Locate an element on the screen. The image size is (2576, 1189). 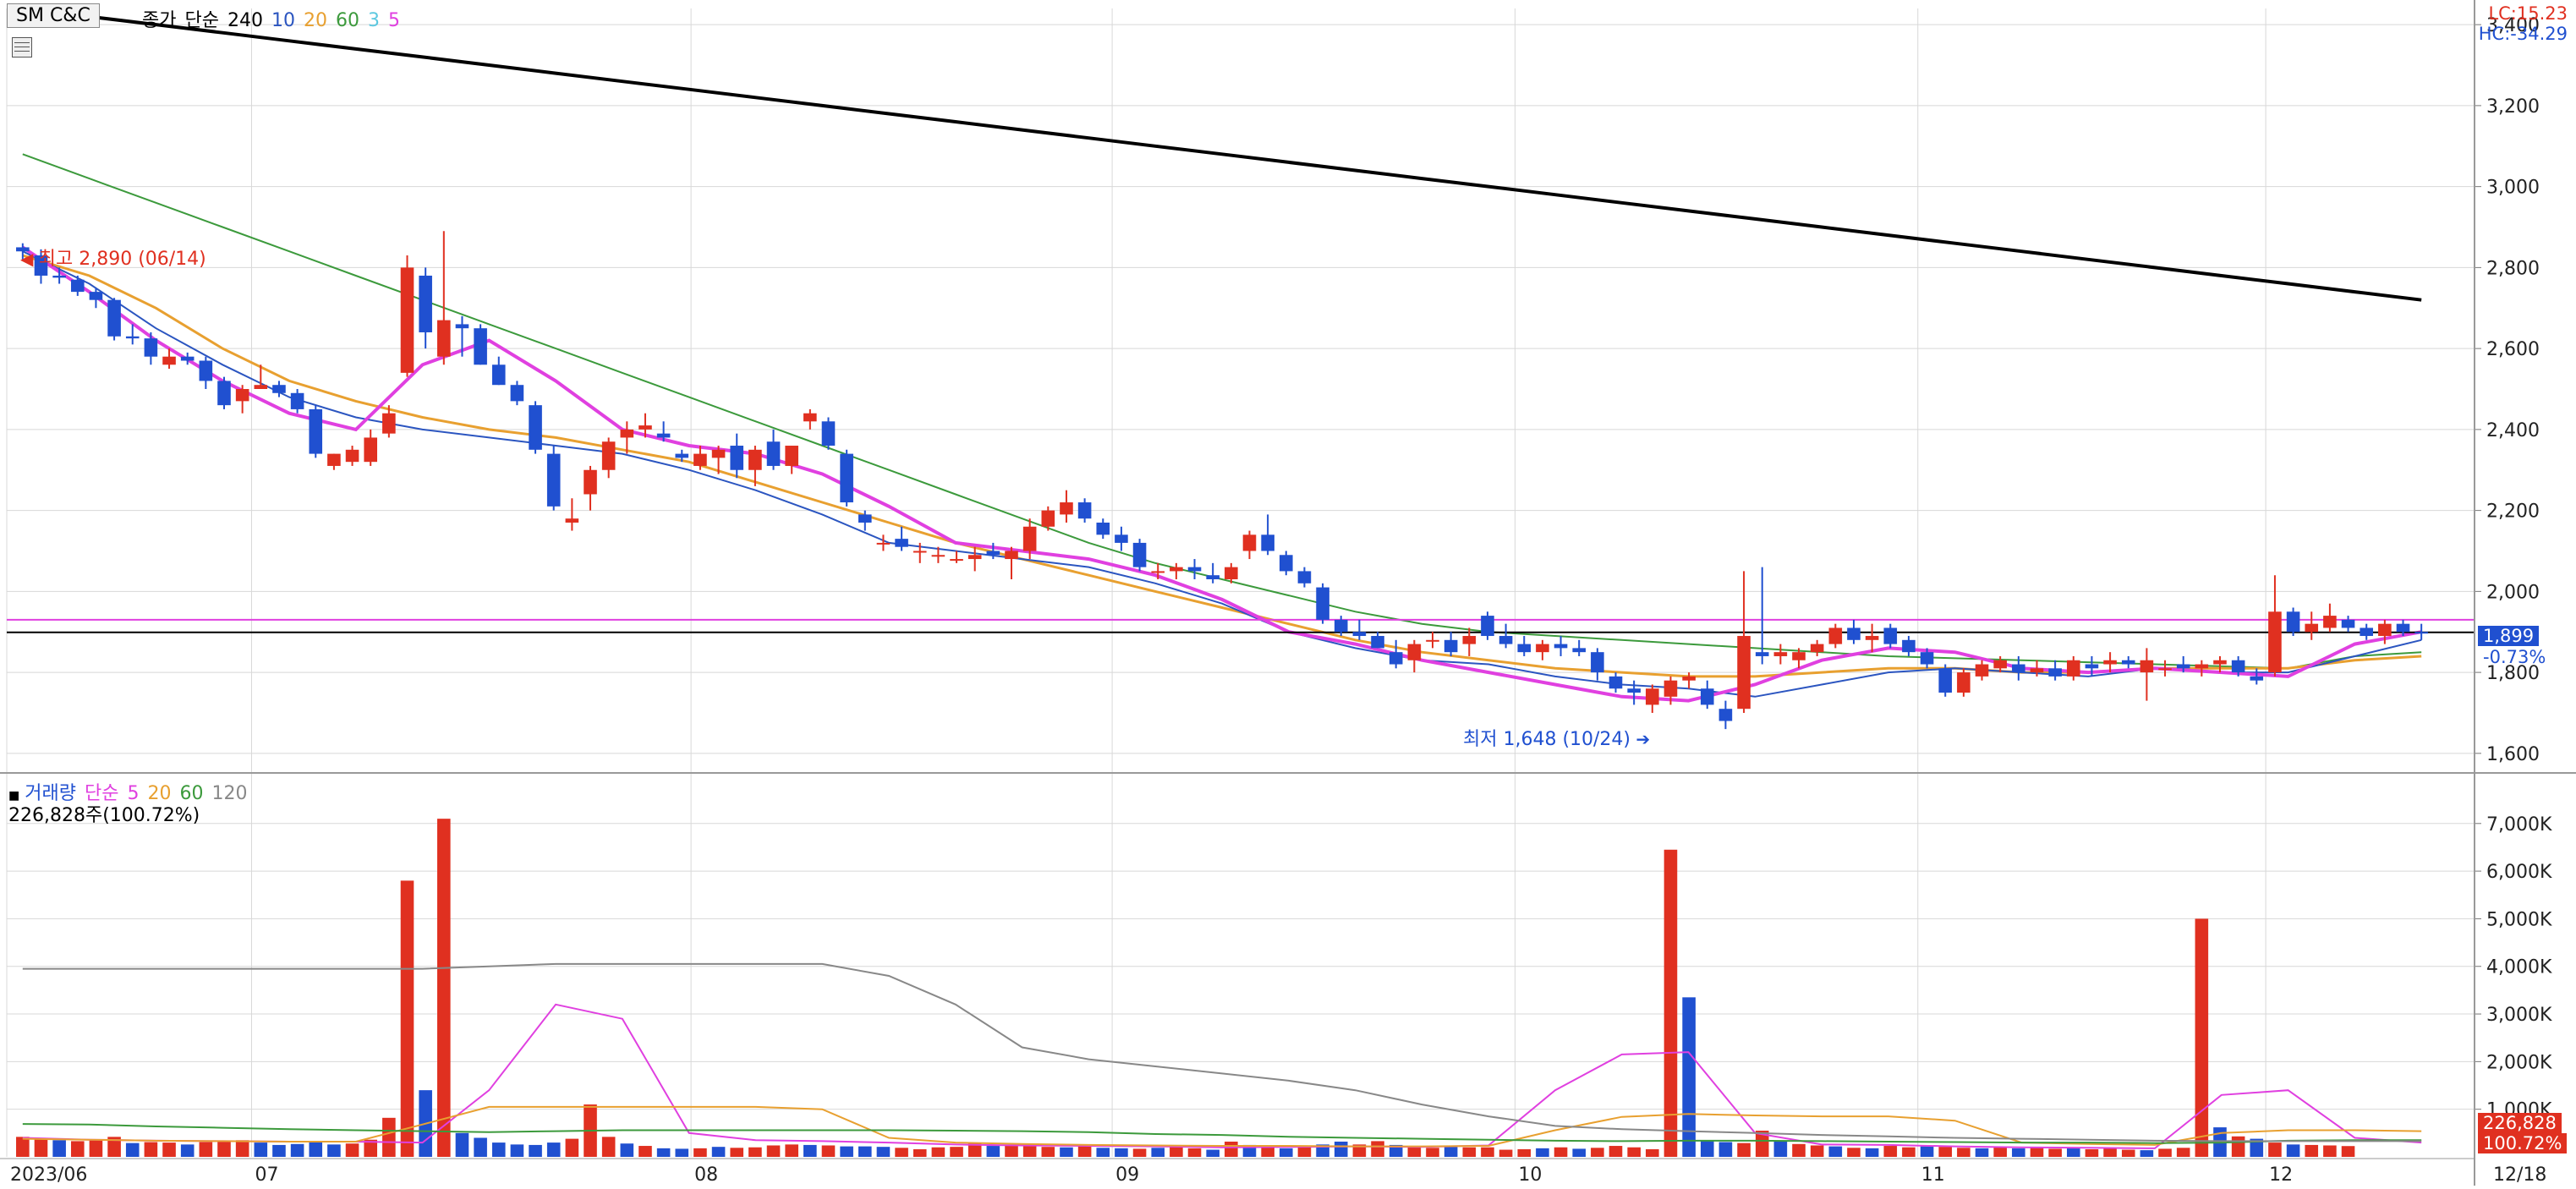
price-tick-label: 1,600 is located at coordinates (2513, 754).